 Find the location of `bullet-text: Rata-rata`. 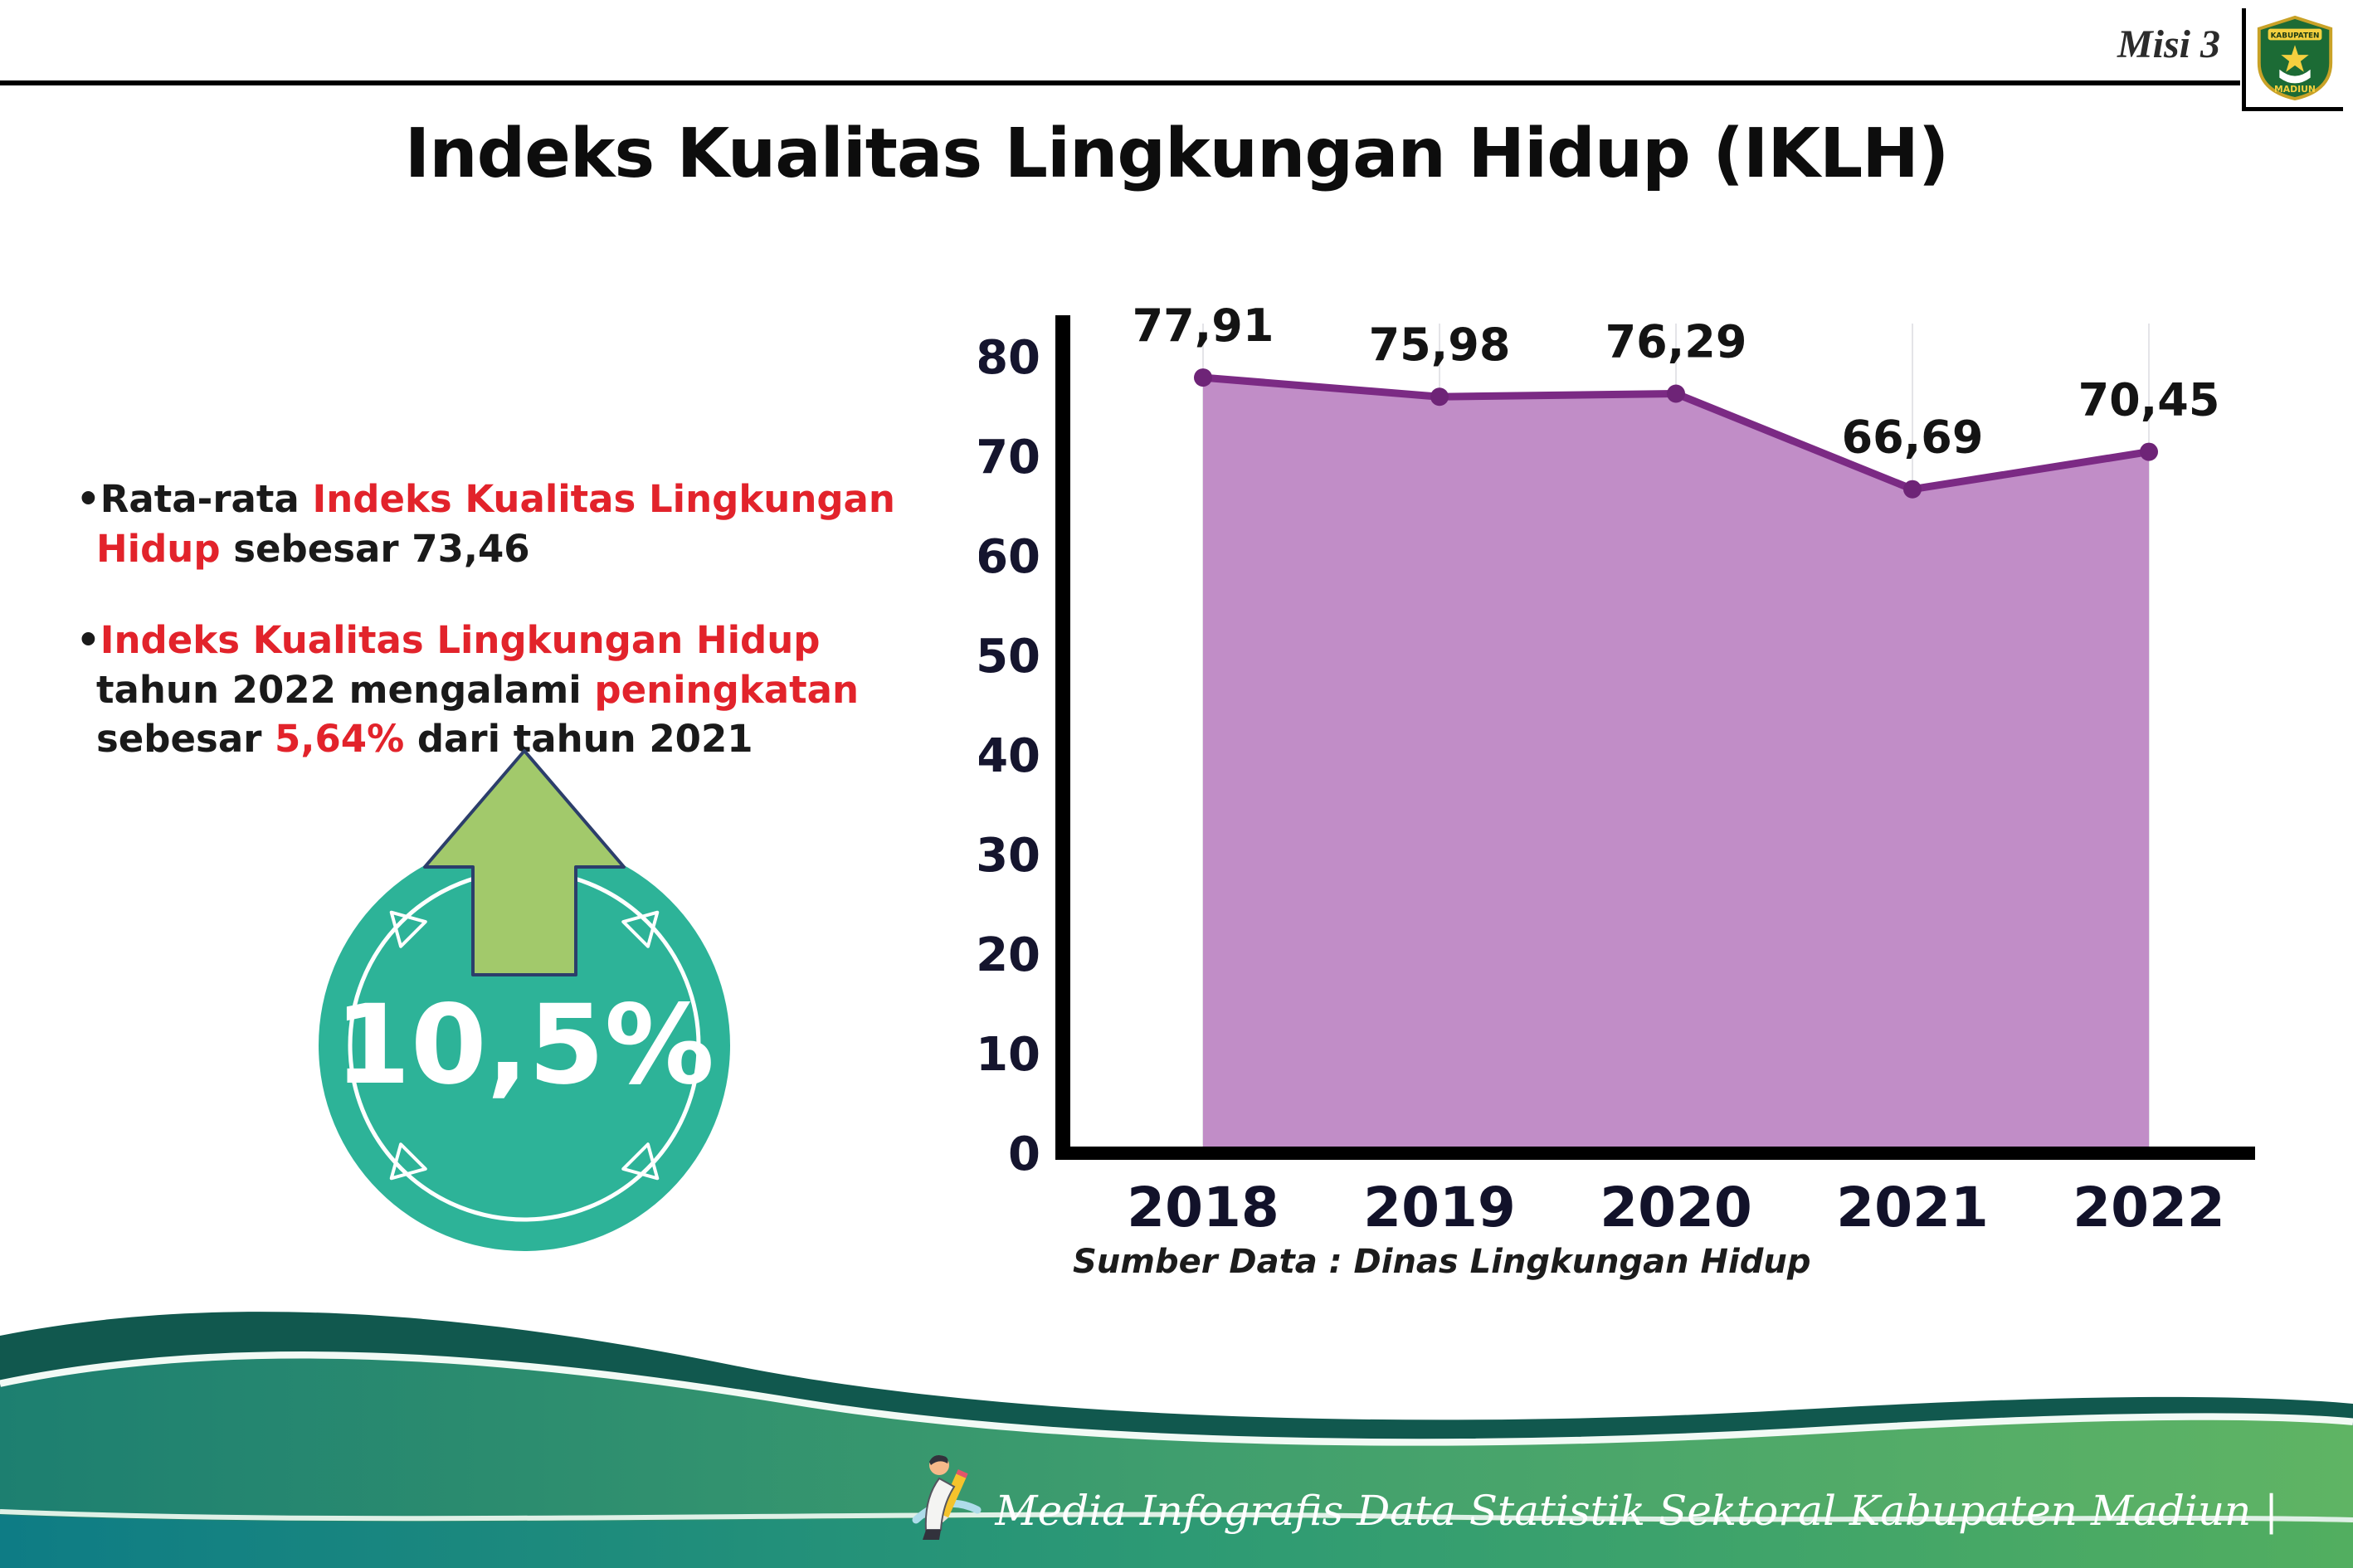

bullet-text: Rata-rata is located at coordinates (206, 499).